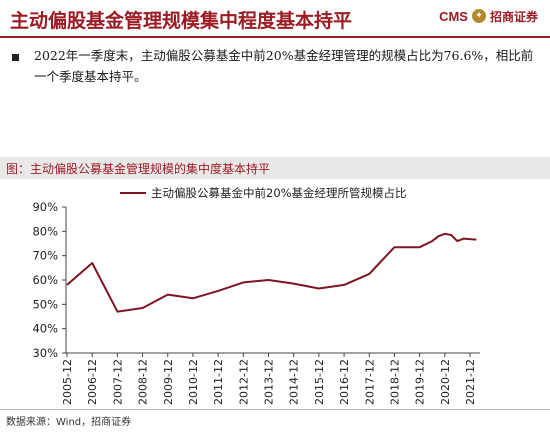 The height and width of the screenshot is (432, 550). I want to click on x-tick-label: 2021-12, so click(470, 382).